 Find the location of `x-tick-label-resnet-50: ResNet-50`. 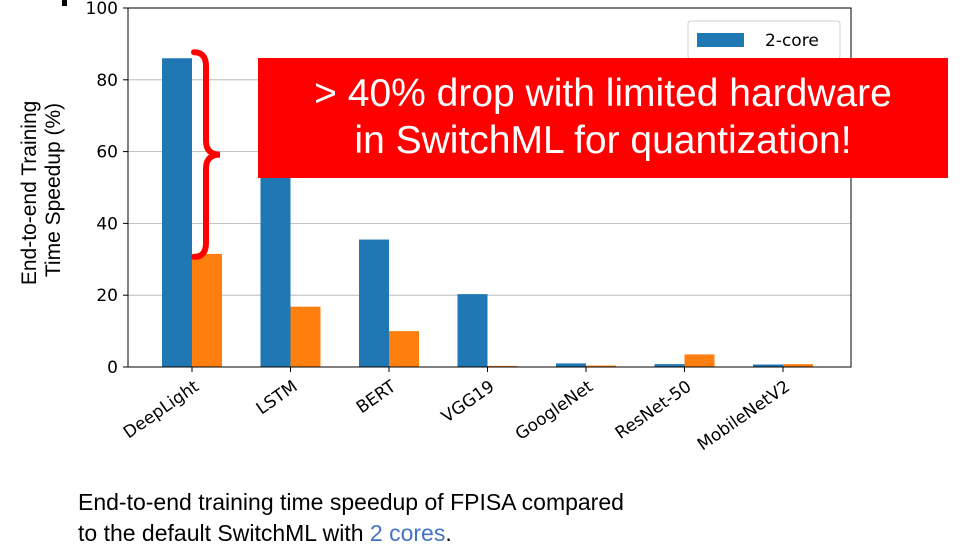

x-tick-label-resnet-50: ResNet-50 is located at coordinates (654, 410).